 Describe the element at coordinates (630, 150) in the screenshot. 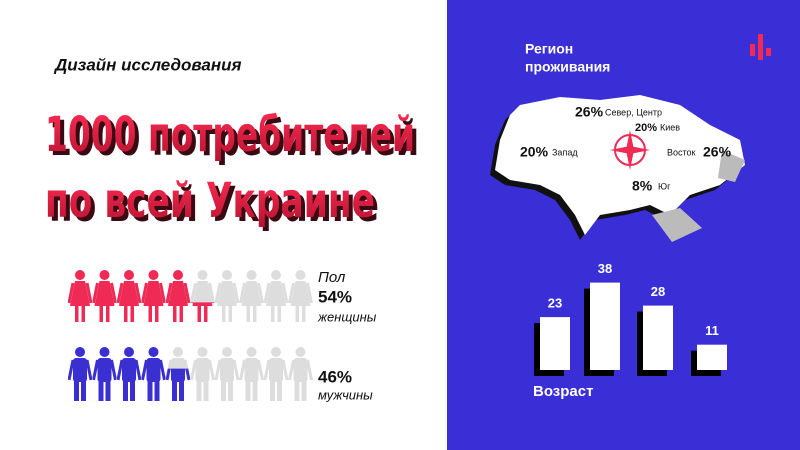

I see `compass` at that location.